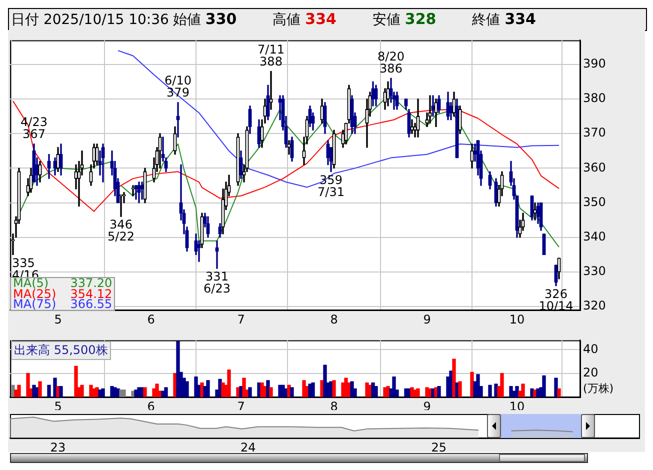 This screenshot has width=653, height=470. What do you see at coordinates (504, 19) in the screenshot?
I see `text: 終値 334` at bounding box center [504, 19].